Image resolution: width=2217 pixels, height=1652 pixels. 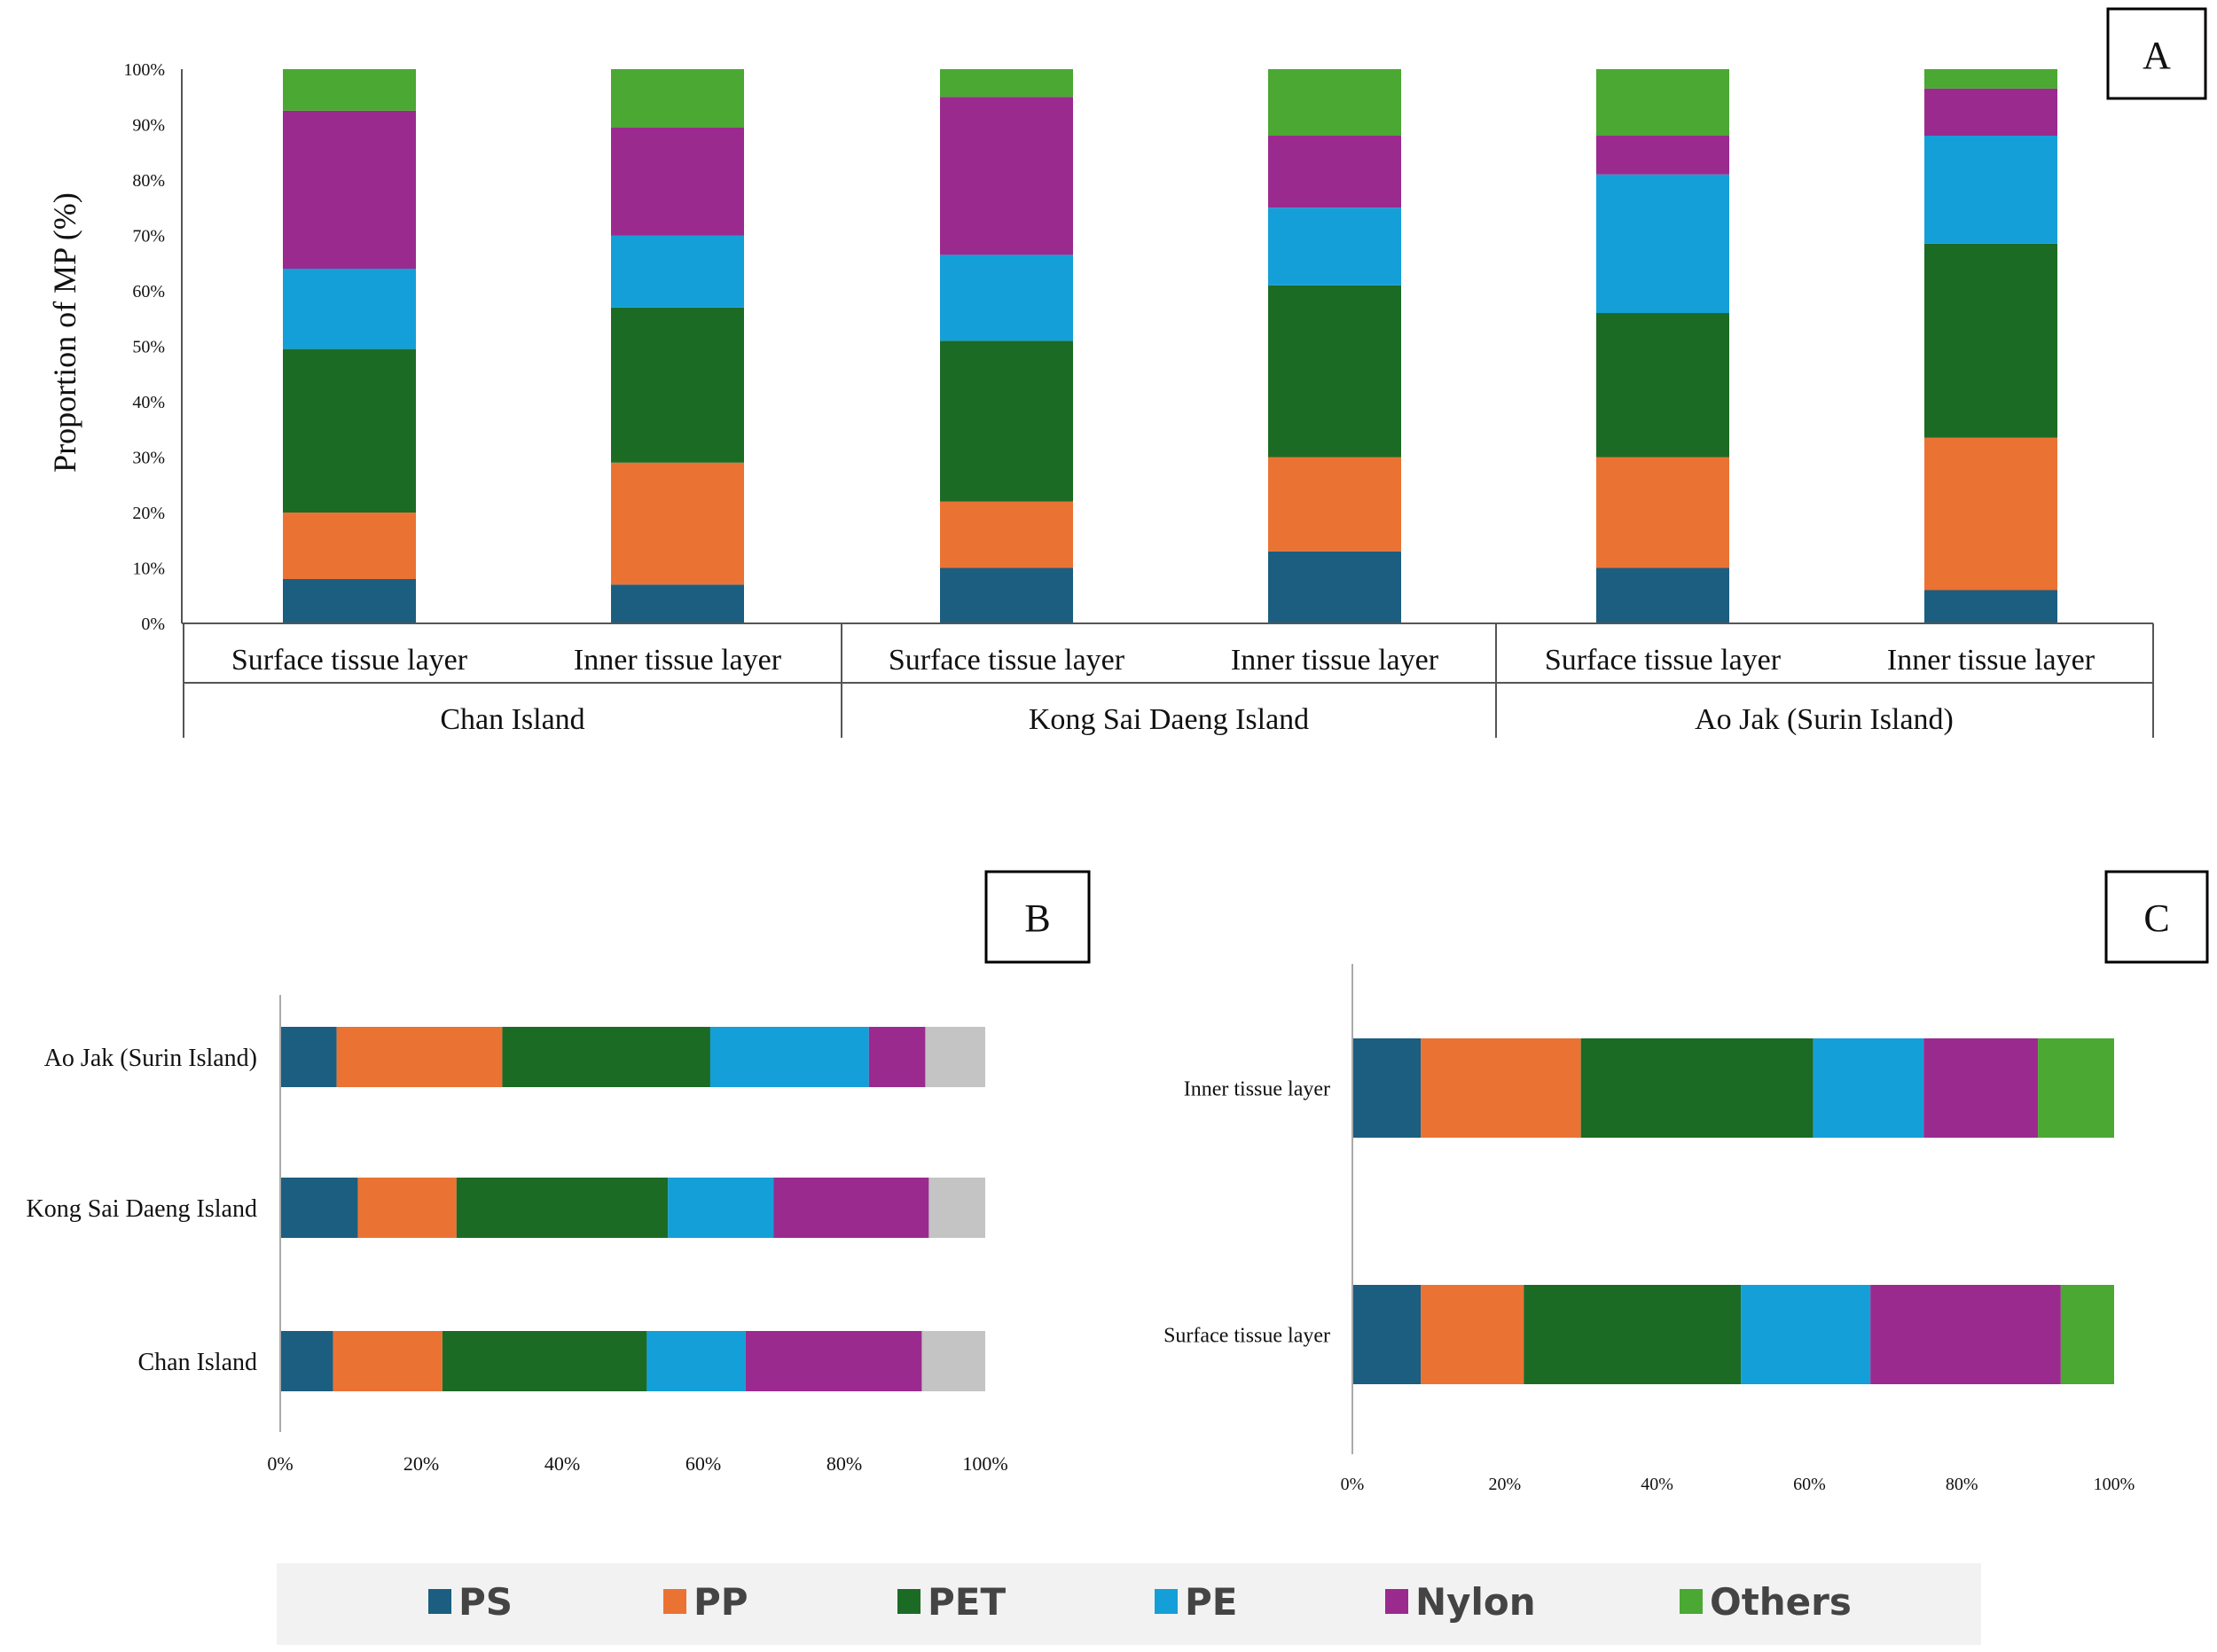 What do you see at coordinates (1387, 1334) in the screenshot?
I see `panel-c-bar-surface-tissue-layer-ps` at bounding box center [1387, 1334].